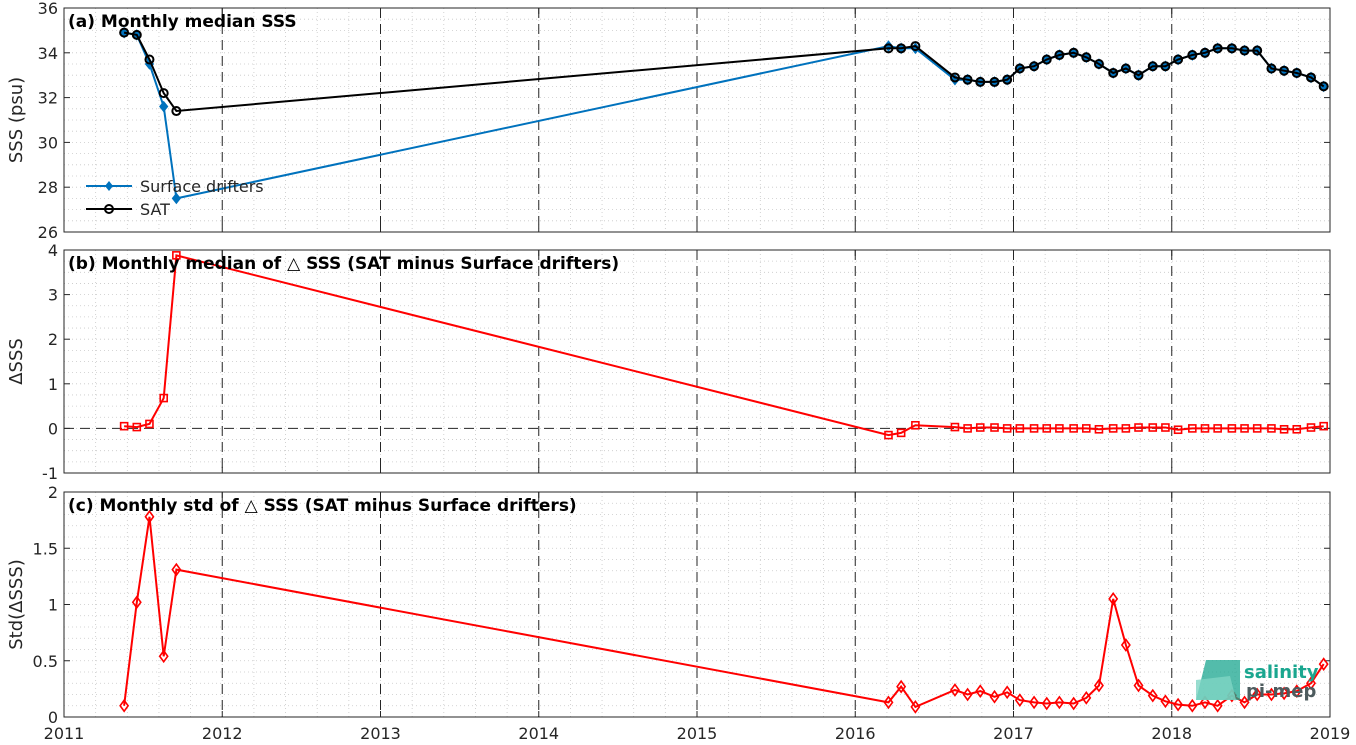 The image size is (1356, 745). Describe the element at coordinates (48, 232) in the screenshot. I see `y-tick-label: 26` at that location.